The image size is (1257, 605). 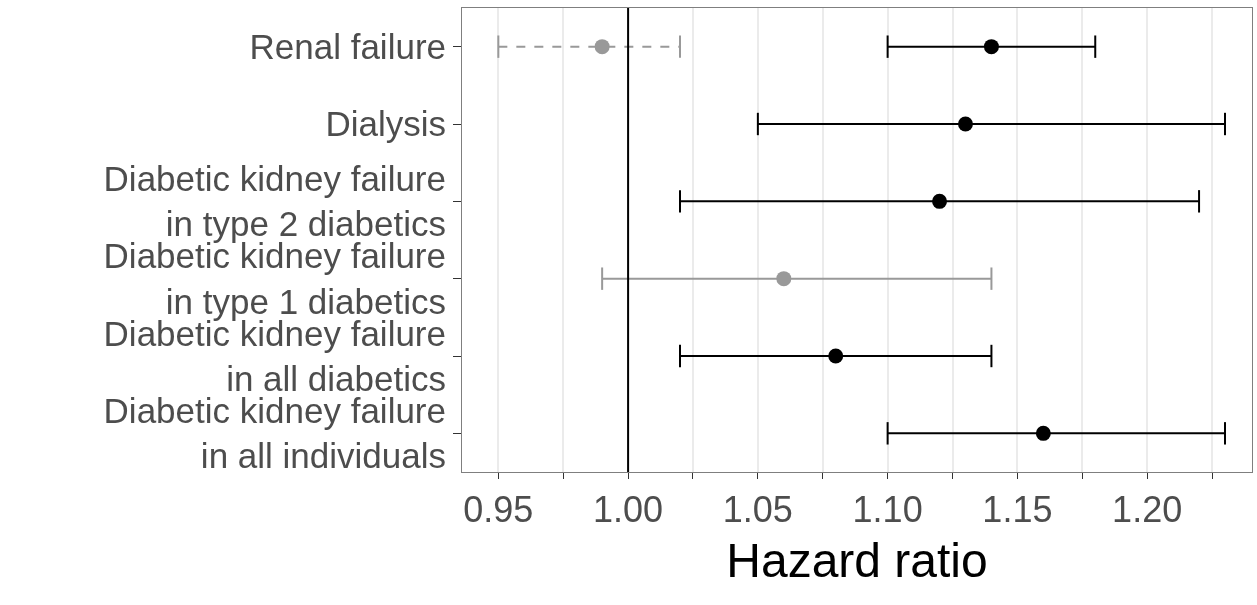 What do you see at coordinates (274, 433) in the screenshot?
I see `y-tick-label: Diabetic kidney failure in all individuals` at bounding box center [274, 433].